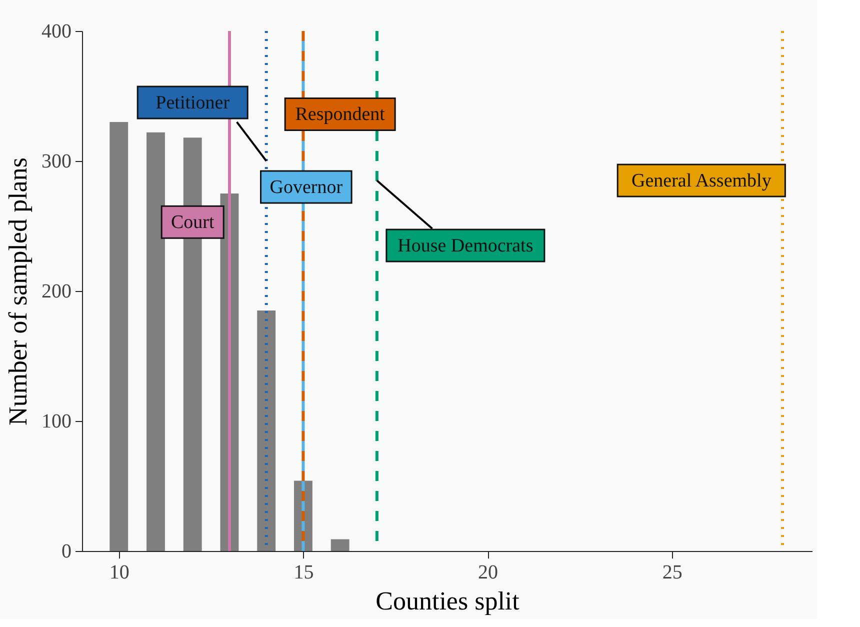 This screenshot has width=860, height=627. I want to click on ref-line-label: Petitioner, so click(193, 103).